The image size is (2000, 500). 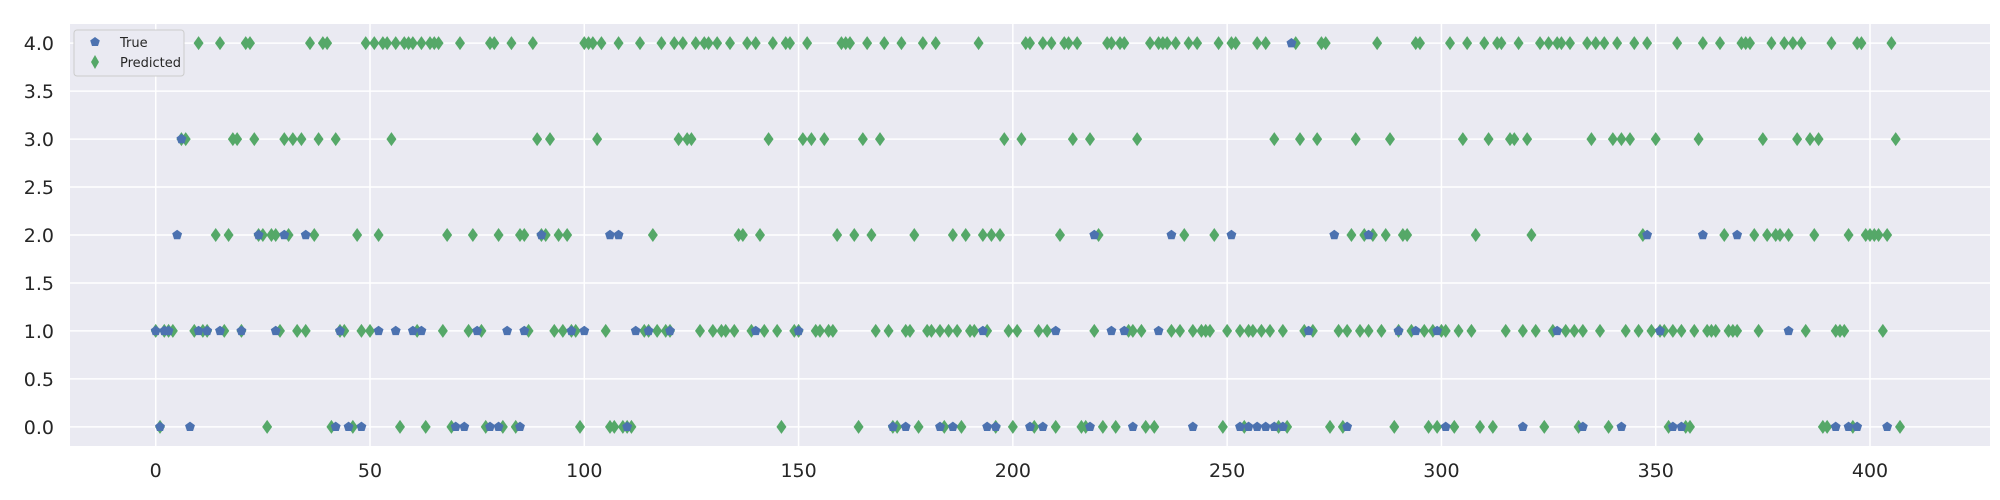 I want to click on legend: True Predicted, so click(x=129, y=53).